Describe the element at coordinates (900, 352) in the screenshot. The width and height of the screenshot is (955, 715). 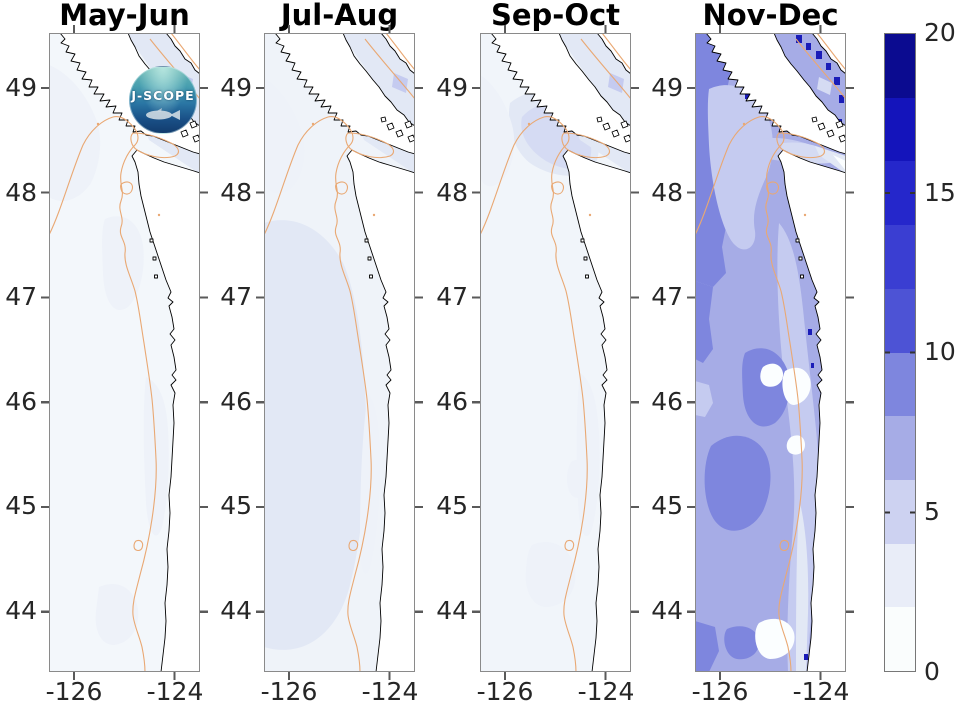
I see `colorbar` at that location.